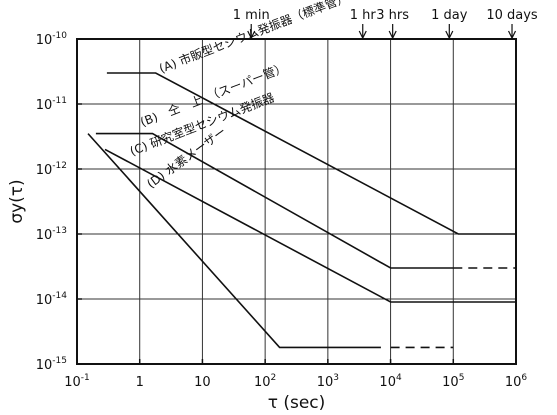  Describe the element at coordinates (251, 15) in the screenshot. I see `time-marker-label: 1 min` at that location.